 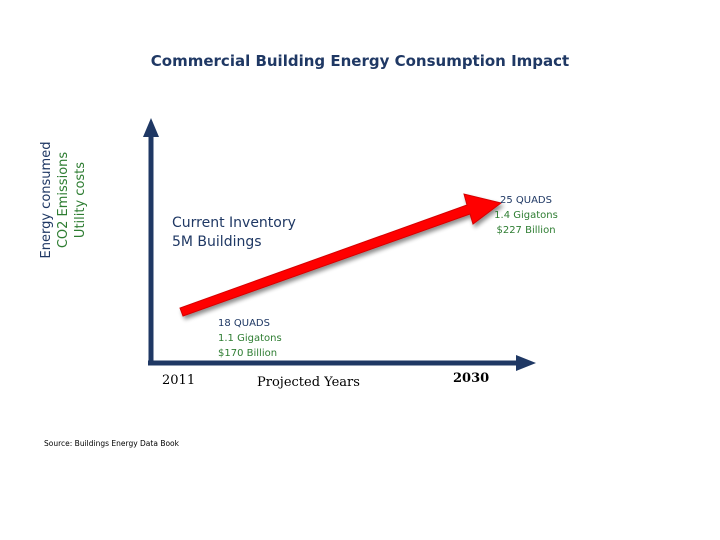 I want to click on end-emissions: 1.4 Gigatons, so click(x=526, y=215).